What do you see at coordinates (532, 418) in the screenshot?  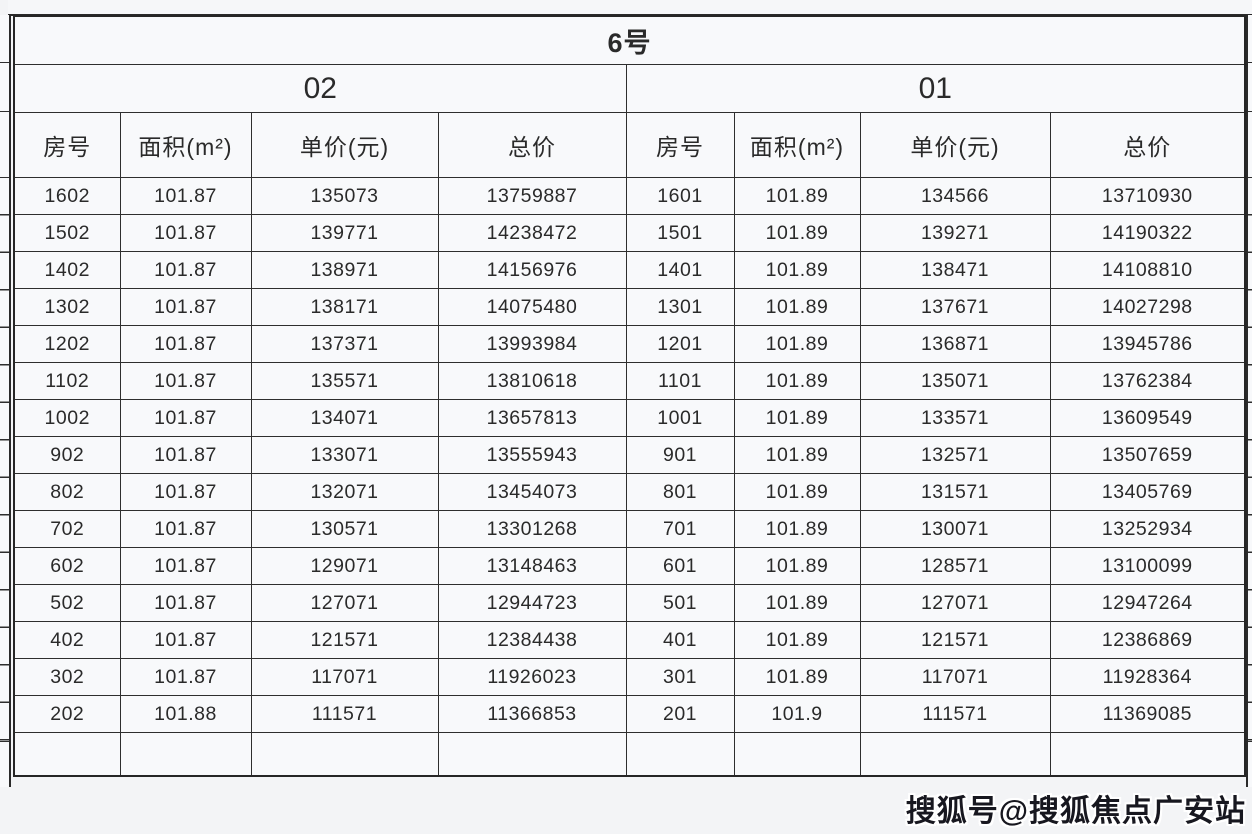 I see `table-cell: 13657813` at bounding box center [532, 418].